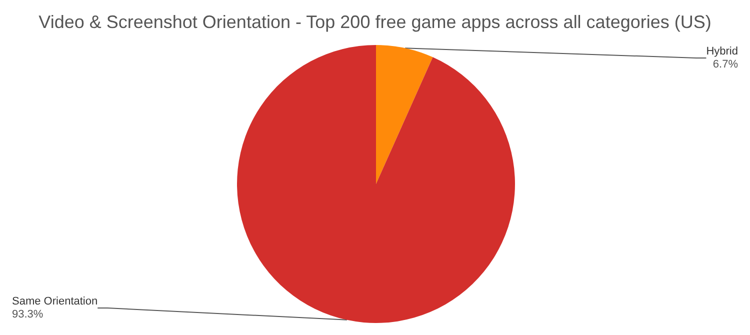 The width and height of the screenshot is (750, 335). I want to click on data-label: 6.7%, so click(725, 64).